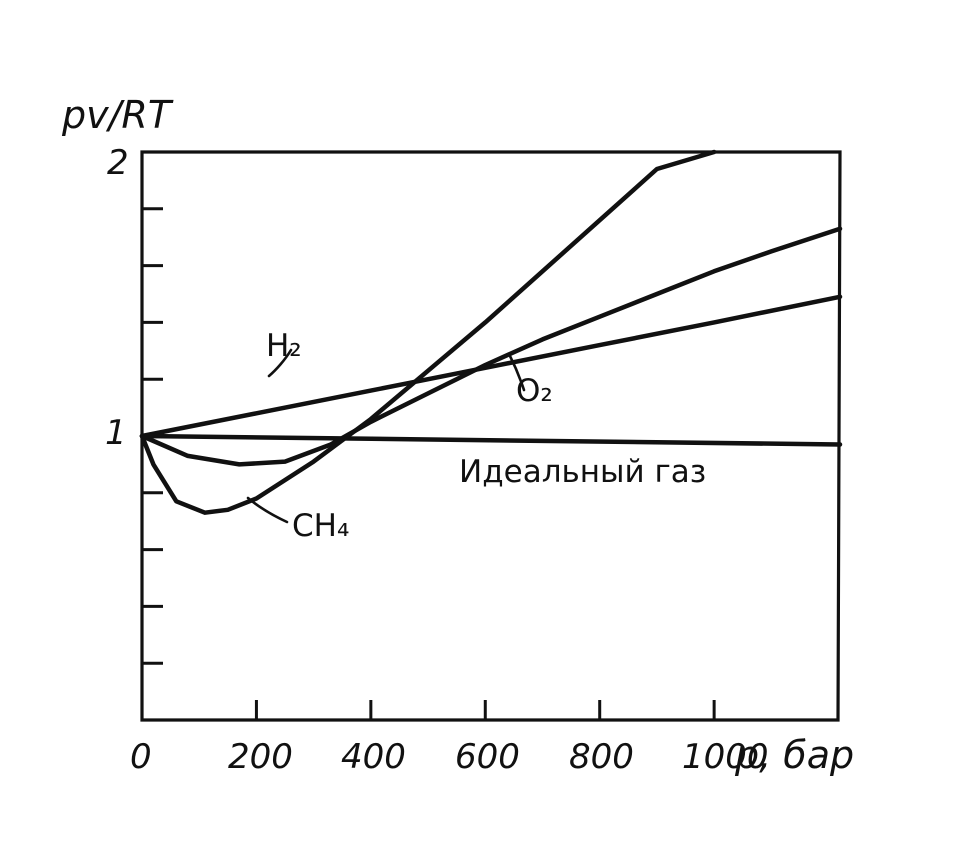  Describe the element at coordinates (116, 433) in the screenshot. I see `y-tick-label-1: 1` at that location.